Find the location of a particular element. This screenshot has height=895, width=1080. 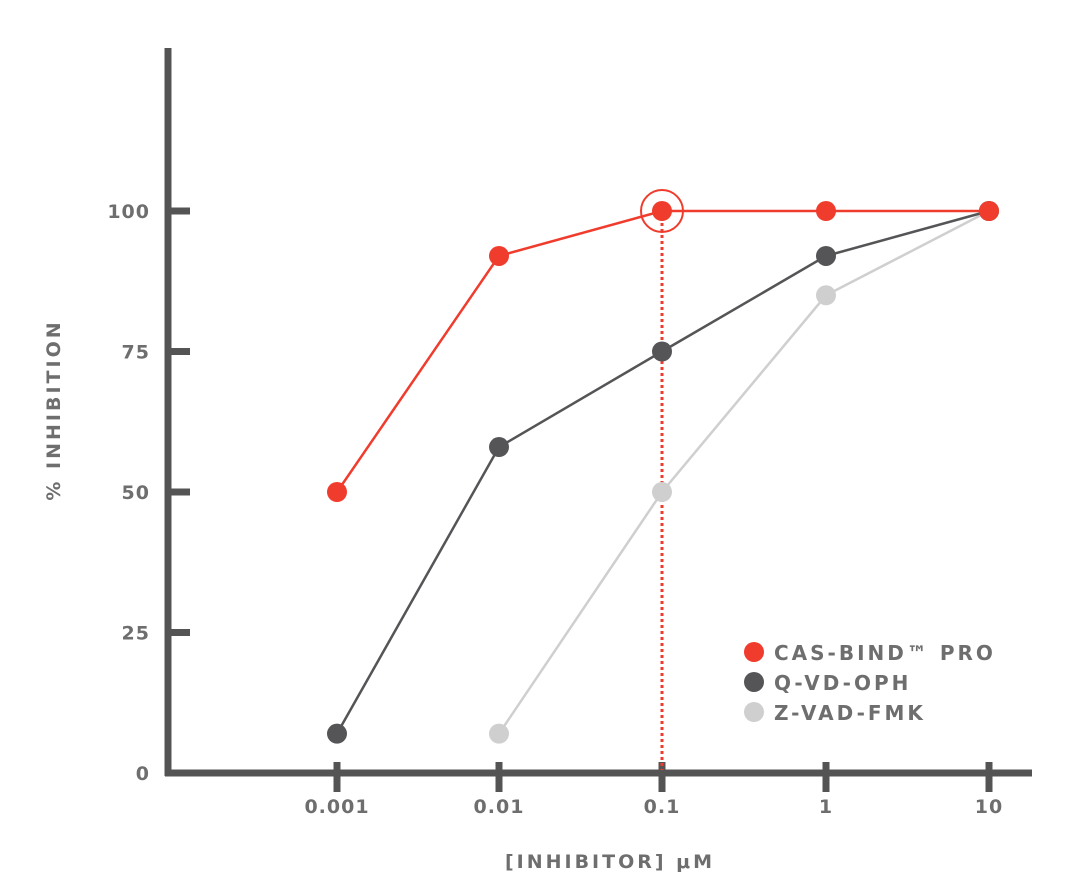

legend-label: Z-VAD-FMK is located at coordinates (850, 713).